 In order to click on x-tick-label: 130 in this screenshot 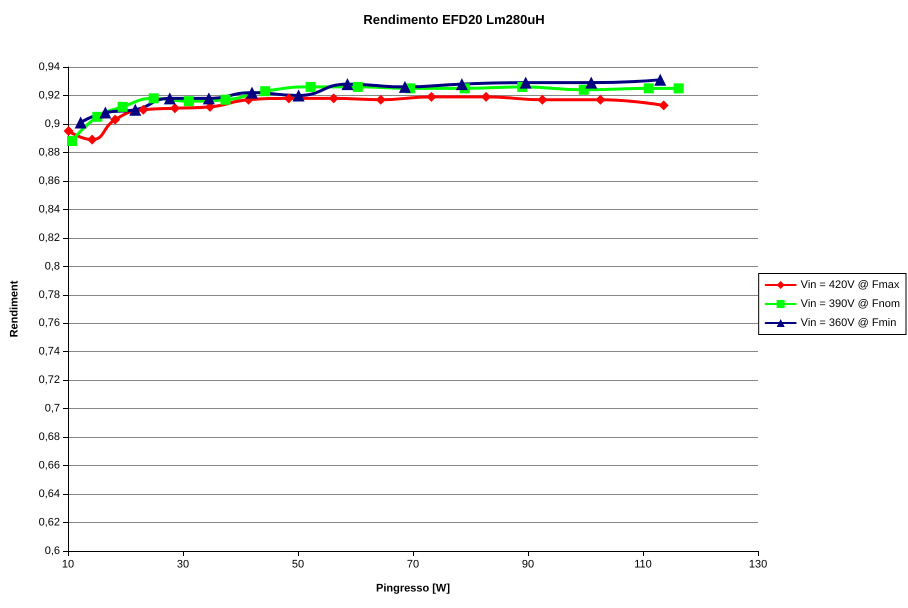, I will do `click(758, 564)`.